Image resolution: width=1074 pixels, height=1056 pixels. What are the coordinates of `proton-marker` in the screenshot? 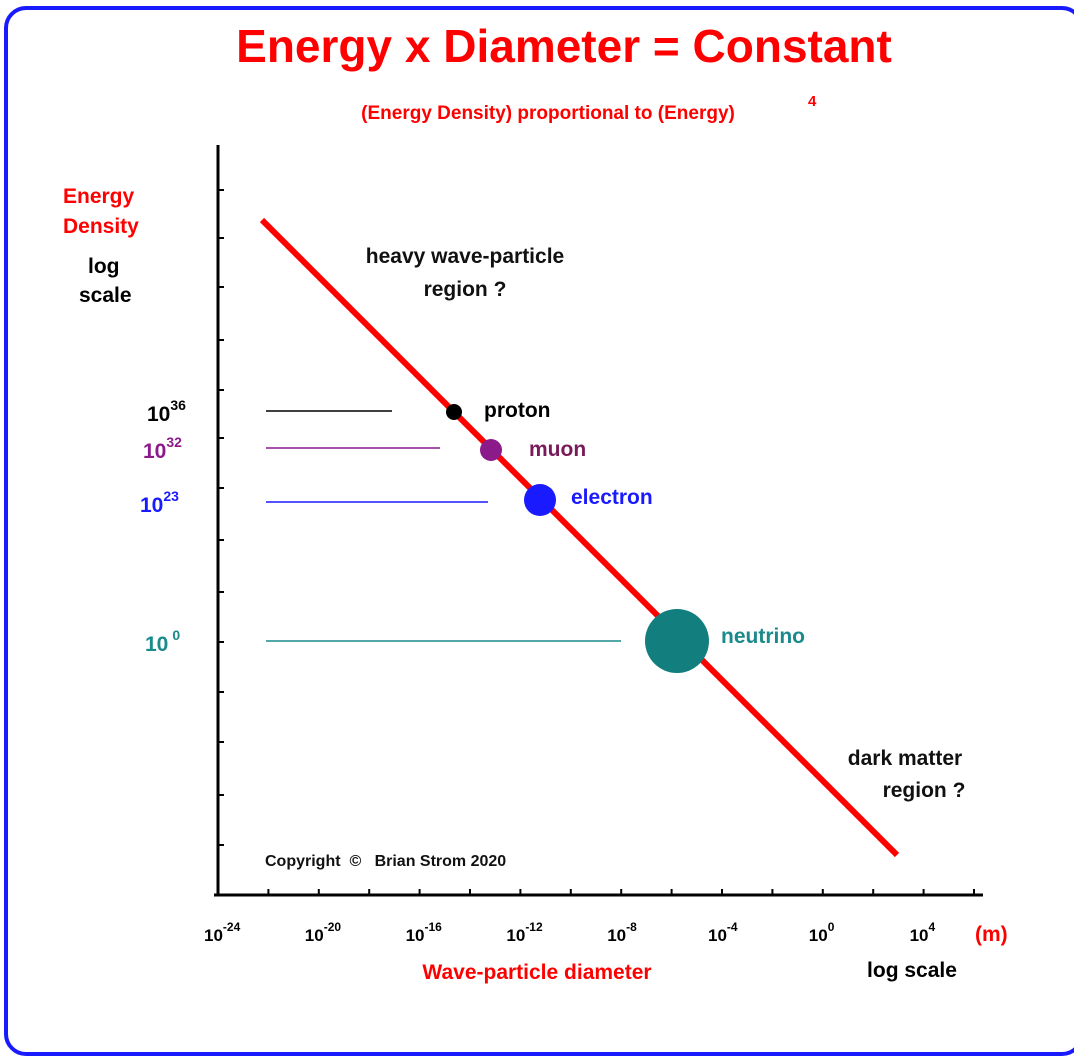 It's located at (454, 412).